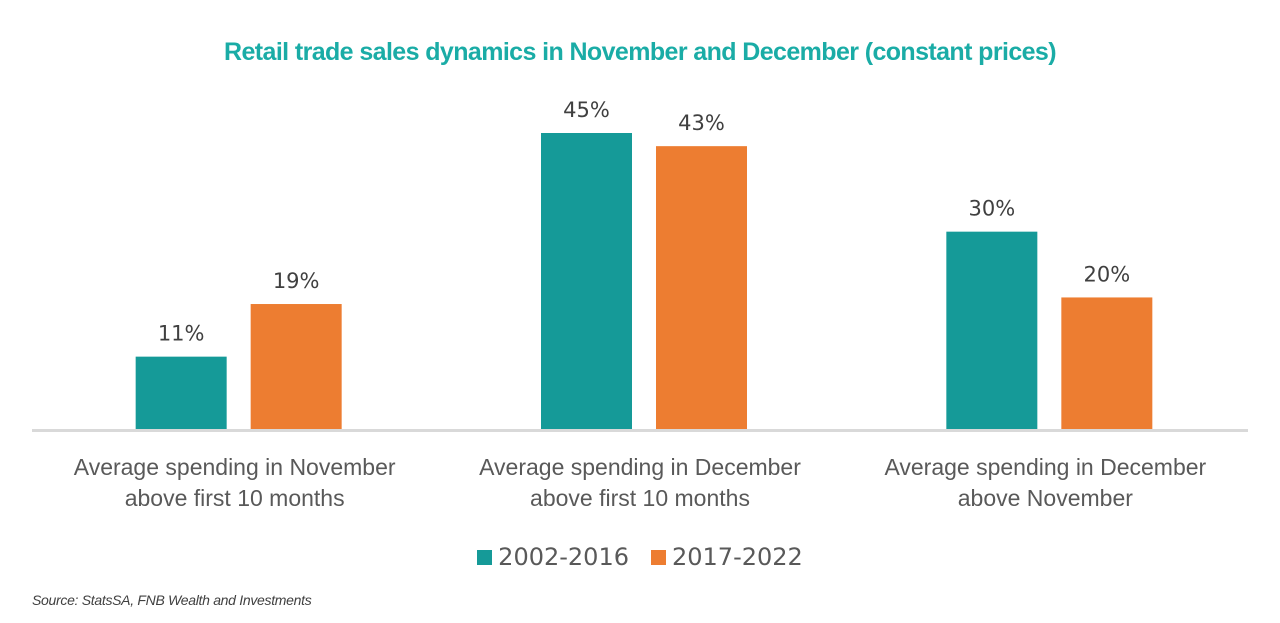  Describe the element at coordinates (658, 557) in the screenshot. I see `legend-swatch-2017-2022` at that location.